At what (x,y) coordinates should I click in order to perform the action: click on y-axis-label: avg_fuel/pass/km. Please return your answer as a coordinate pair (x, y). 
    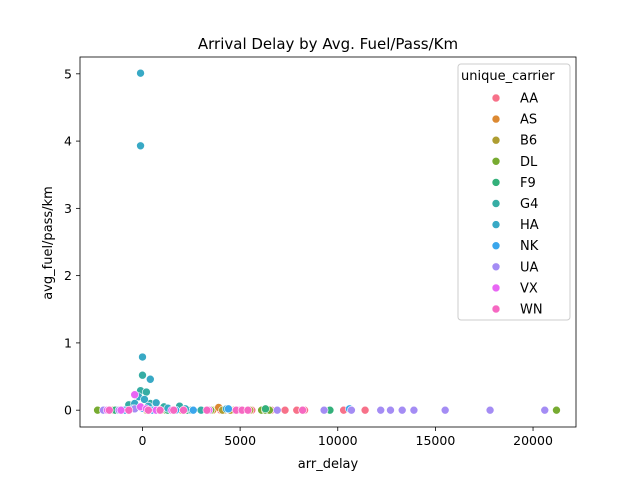
    Looking at the image, I should click on (48, 243).